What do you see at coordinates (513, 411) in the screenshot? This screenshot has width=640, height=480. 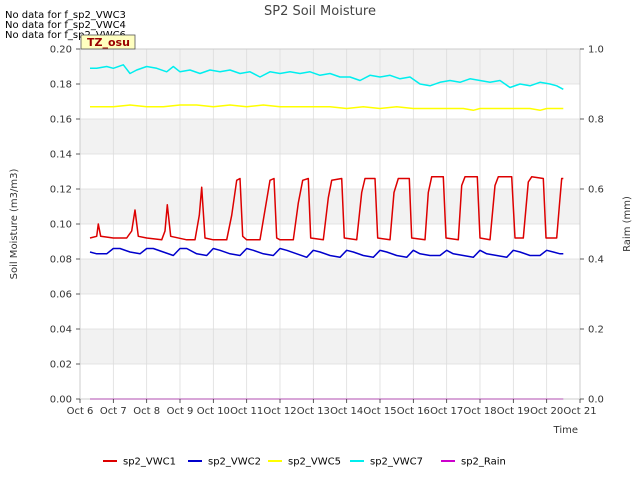 I see `x-tick-label: Oct 19` at bounding box center [513, 411].